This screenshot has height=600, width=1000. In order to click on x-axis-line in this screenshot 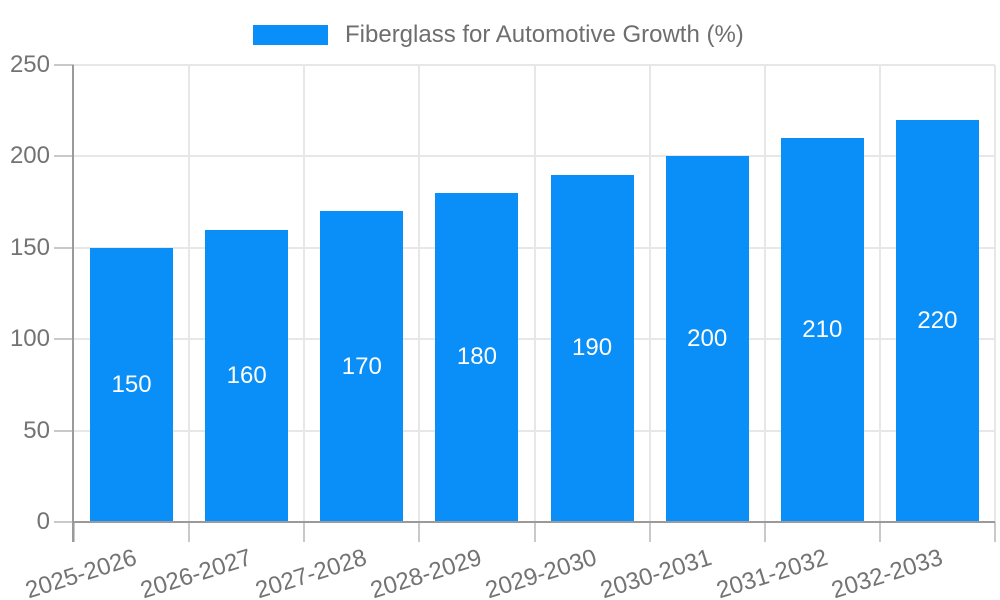, I will do `click(534, 522)`.